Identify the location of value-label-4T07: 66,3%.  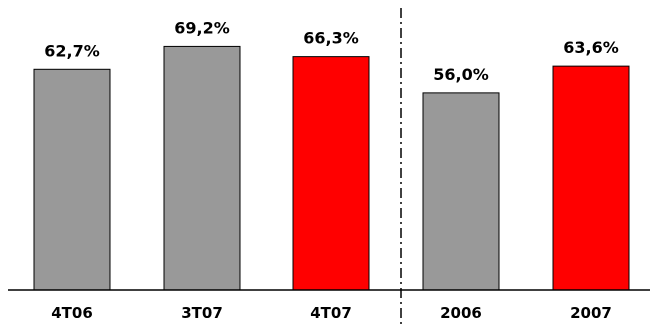
(331, 38).